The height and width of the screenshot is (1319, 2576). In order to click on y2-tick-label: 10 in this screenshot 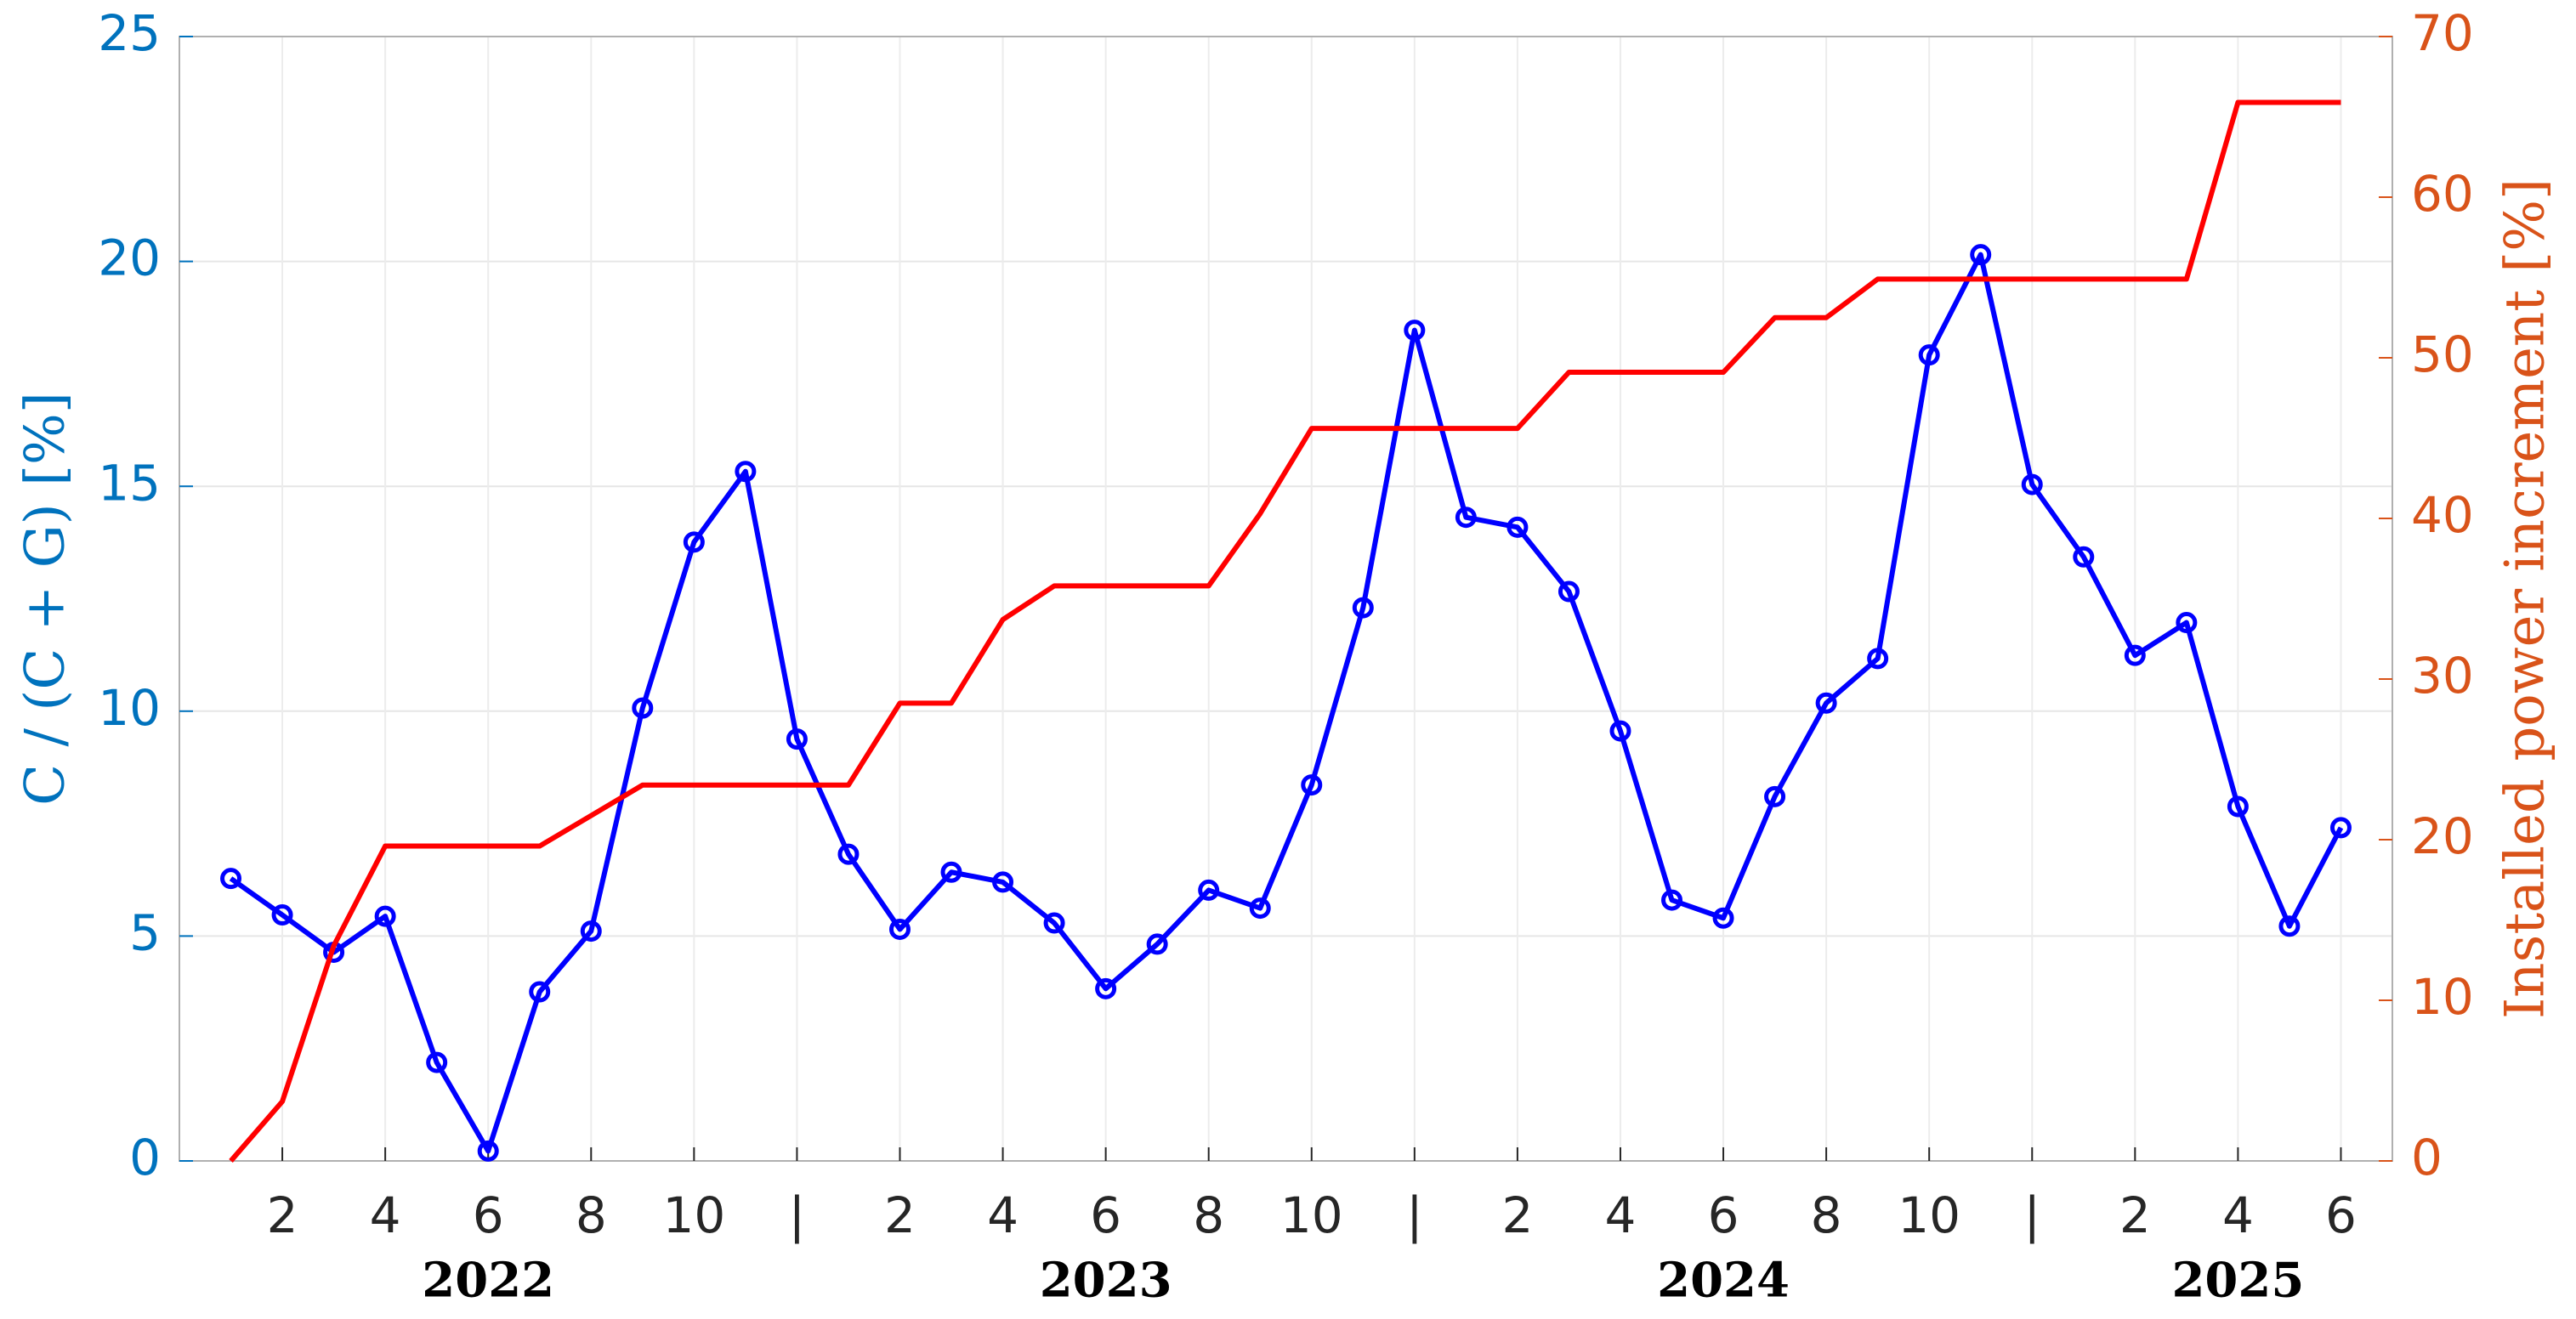, I will do `click(2443, 997)`.